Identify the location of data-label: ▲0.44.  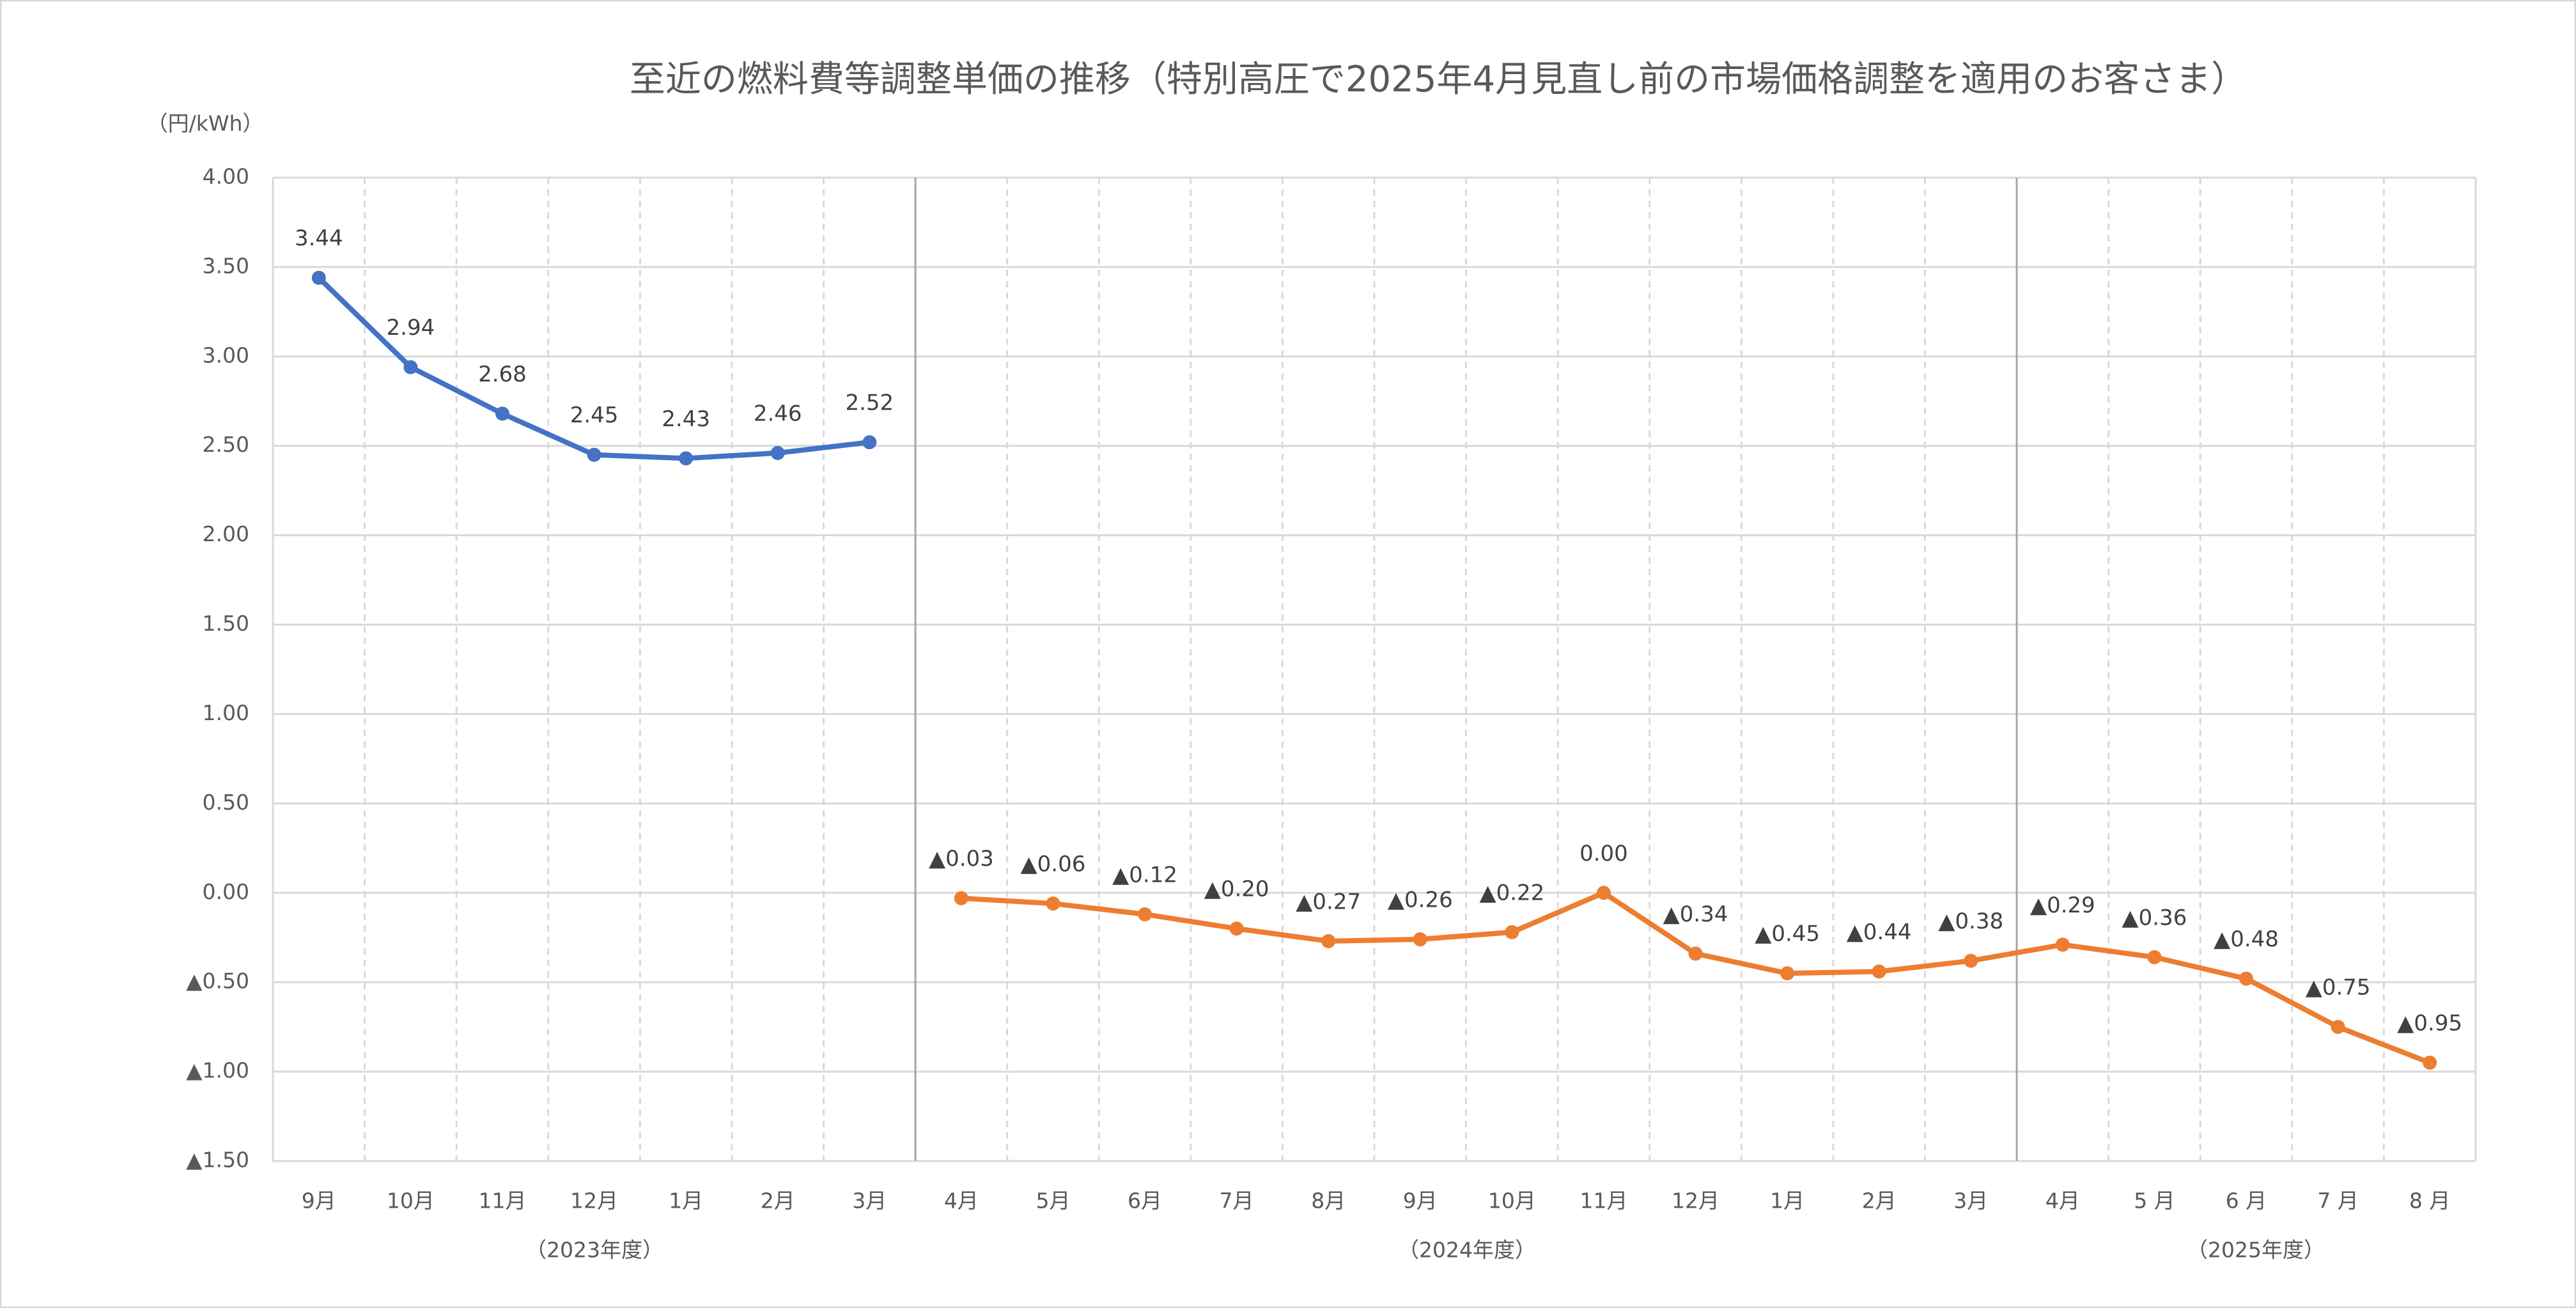
(1879, 932).